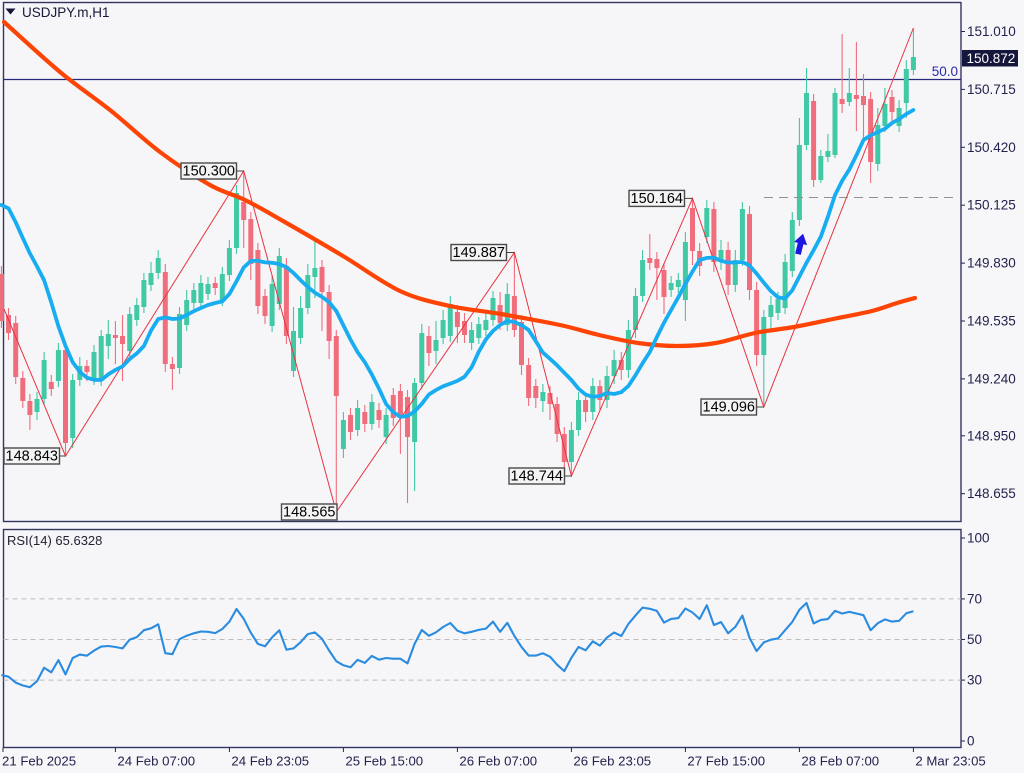  What do you see at coordinates (726, 761) in the screenshot?
I see `svg-text: 27 Feb 15:00` at bounding box center [726, 761].